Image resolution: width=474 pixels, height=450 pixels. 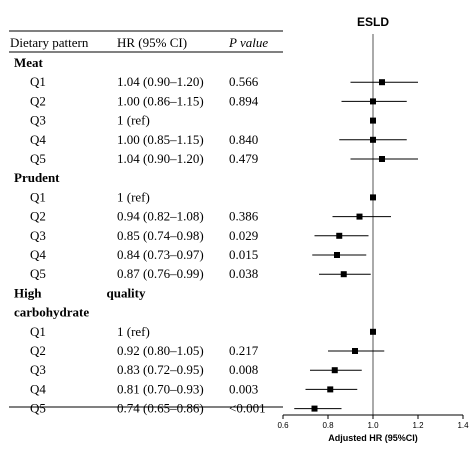 What do you see at coordinates (160, 235) in the screenshot?
I see `row-hr-ci: 0.85 (0.74–0.98)` at bounding box center [160, 235].